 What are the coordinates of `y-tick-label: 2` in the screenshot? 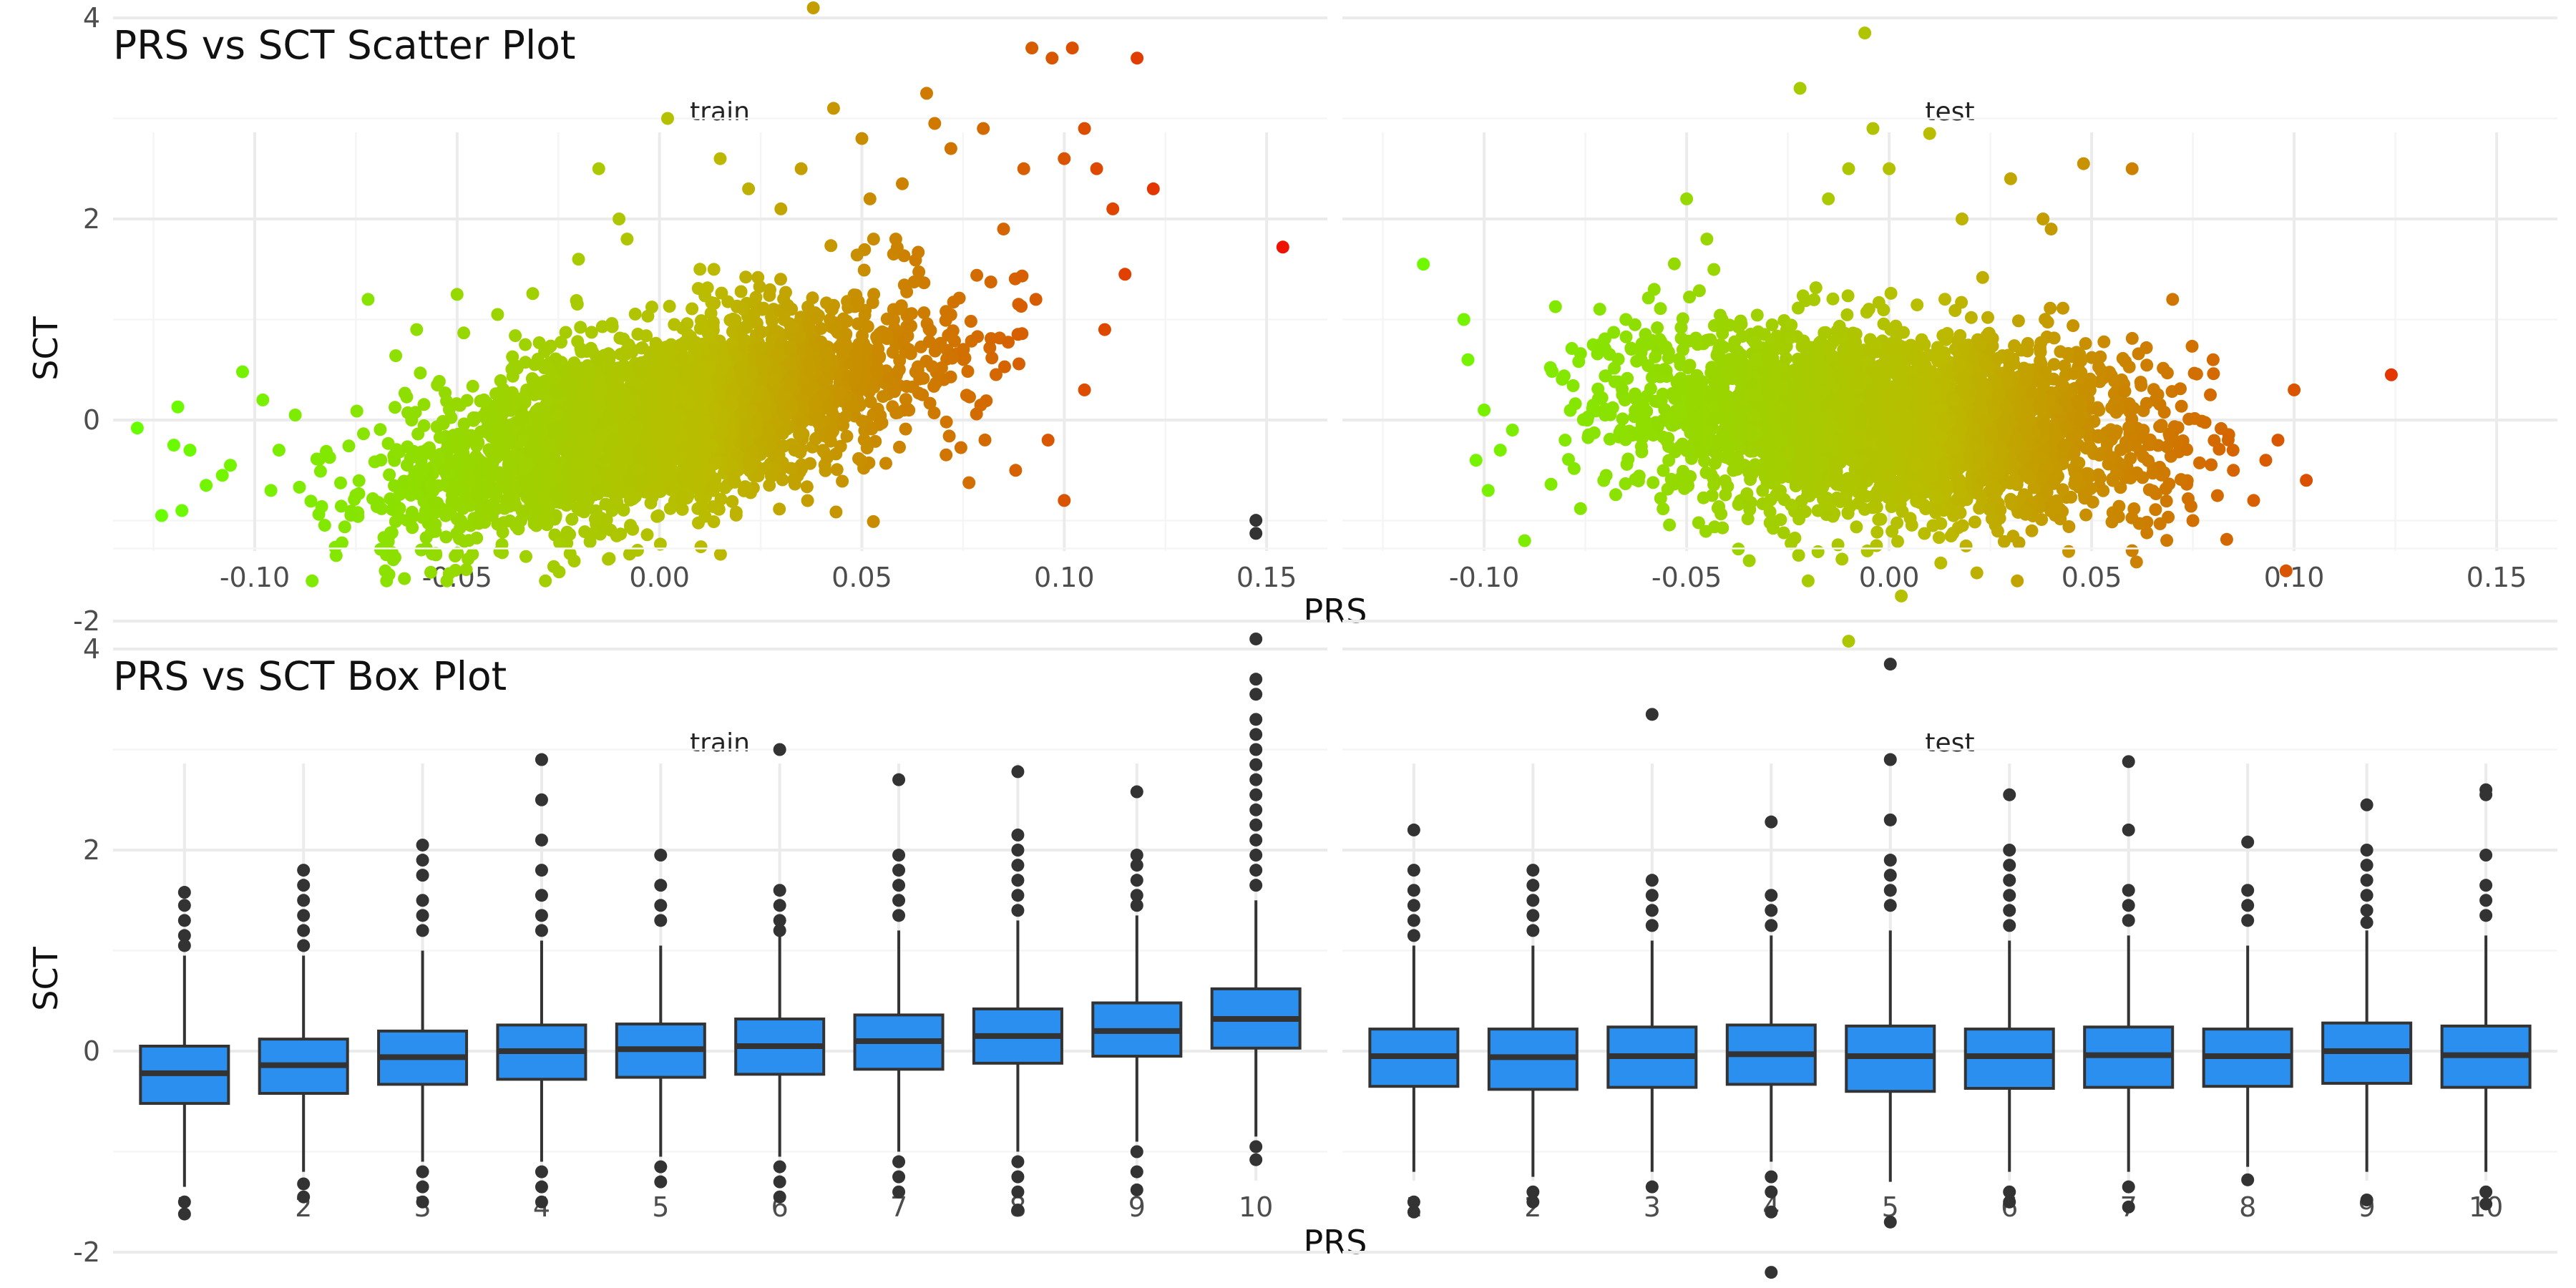 It's located at (91, 219).